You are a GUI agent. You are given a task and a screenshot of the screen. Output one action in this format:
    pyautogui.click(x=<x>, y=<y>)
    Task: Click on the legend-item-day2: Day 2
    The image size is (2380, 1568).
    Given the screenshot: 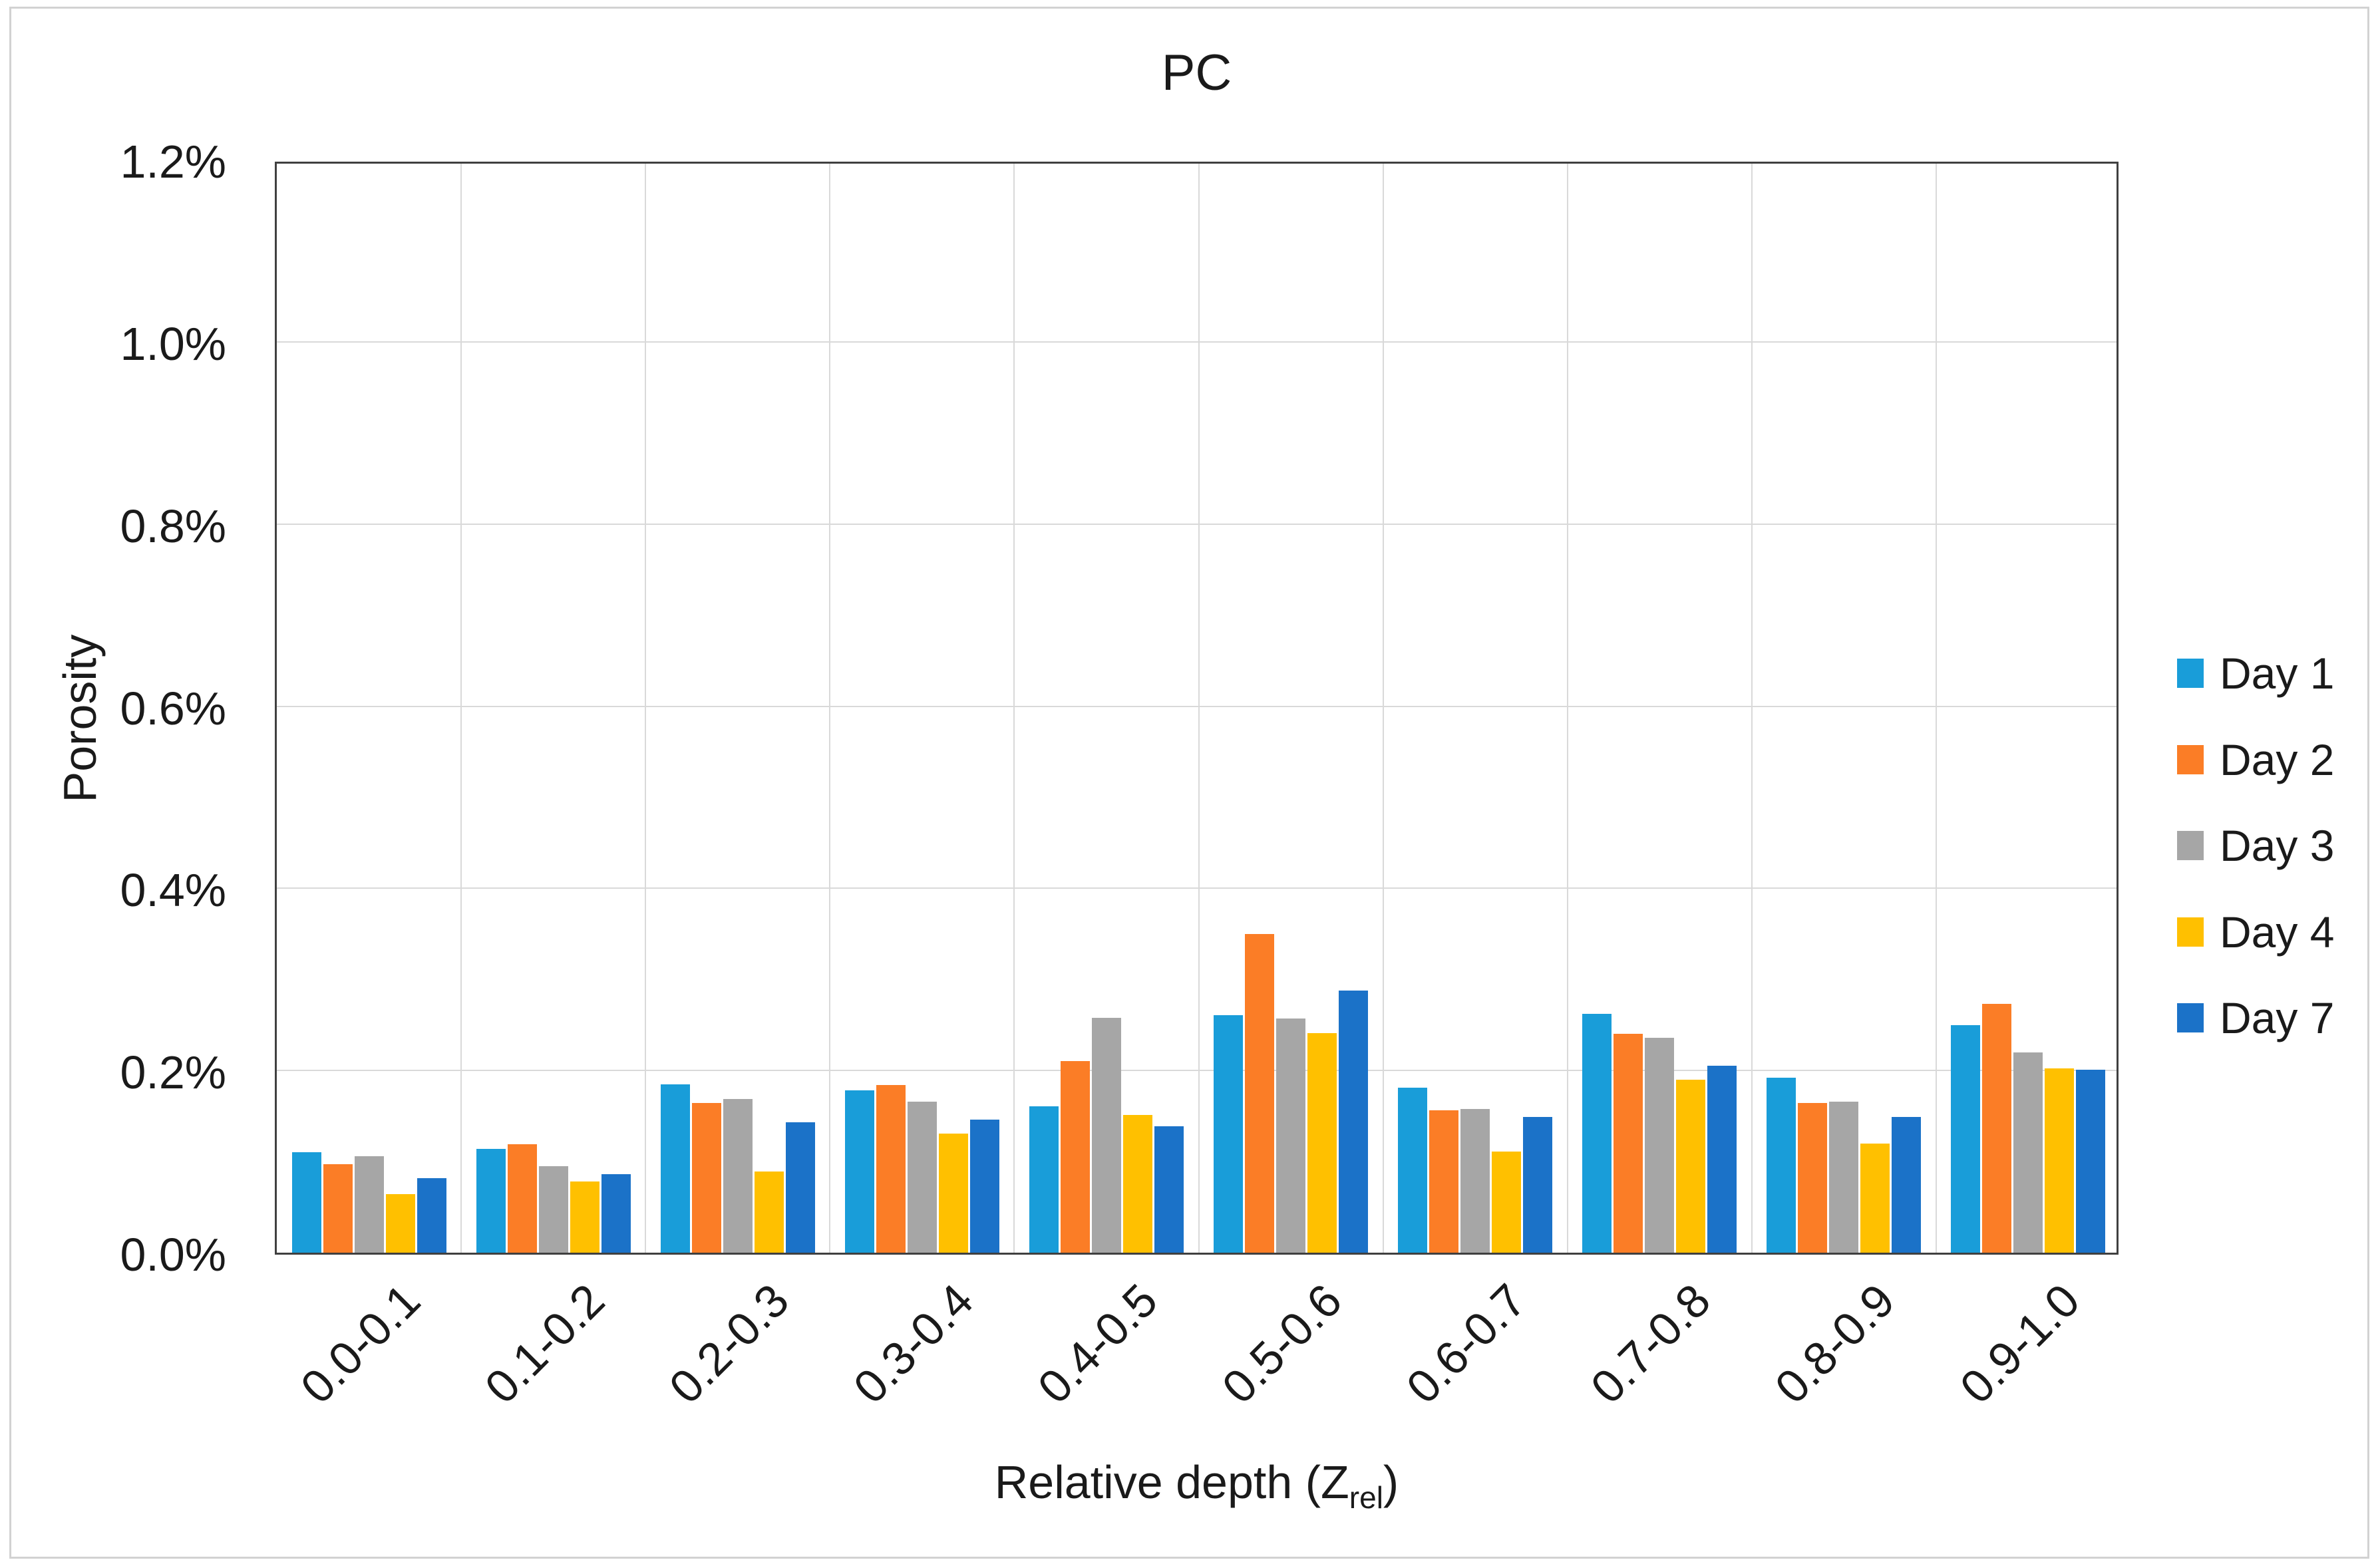 What is the action you would take?
    pyautogui.click(x=2255, y=759)
    